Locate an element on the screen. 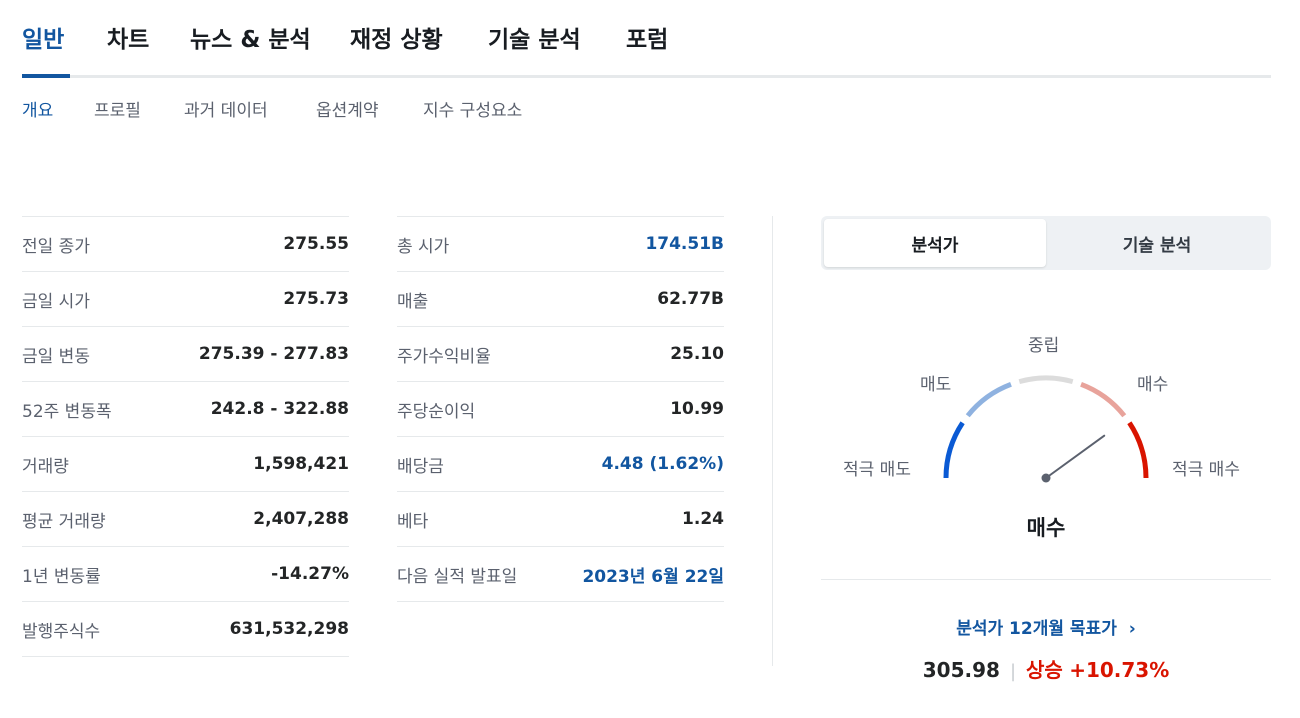 Image resolution: width=1300 pixels, height=718 pixels. rating-result: 매수 is located at coordinates (1046, 528).